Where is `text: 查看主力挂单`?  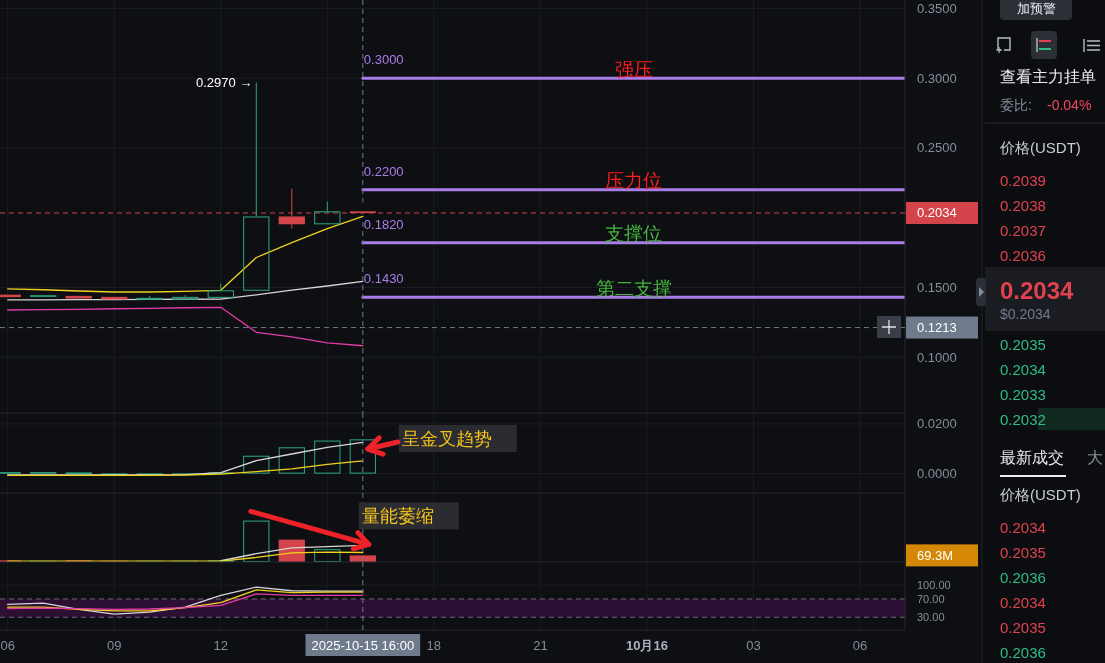
text: 查看主力挂单 is located at coordinates (1048, 76).